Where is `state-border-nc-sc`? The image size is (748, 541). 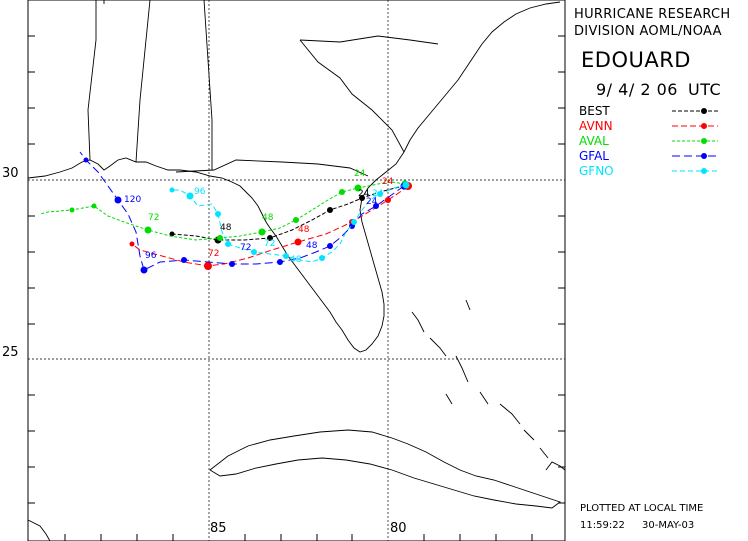
state-border-nc-sc is located at coordinates (369, 40).